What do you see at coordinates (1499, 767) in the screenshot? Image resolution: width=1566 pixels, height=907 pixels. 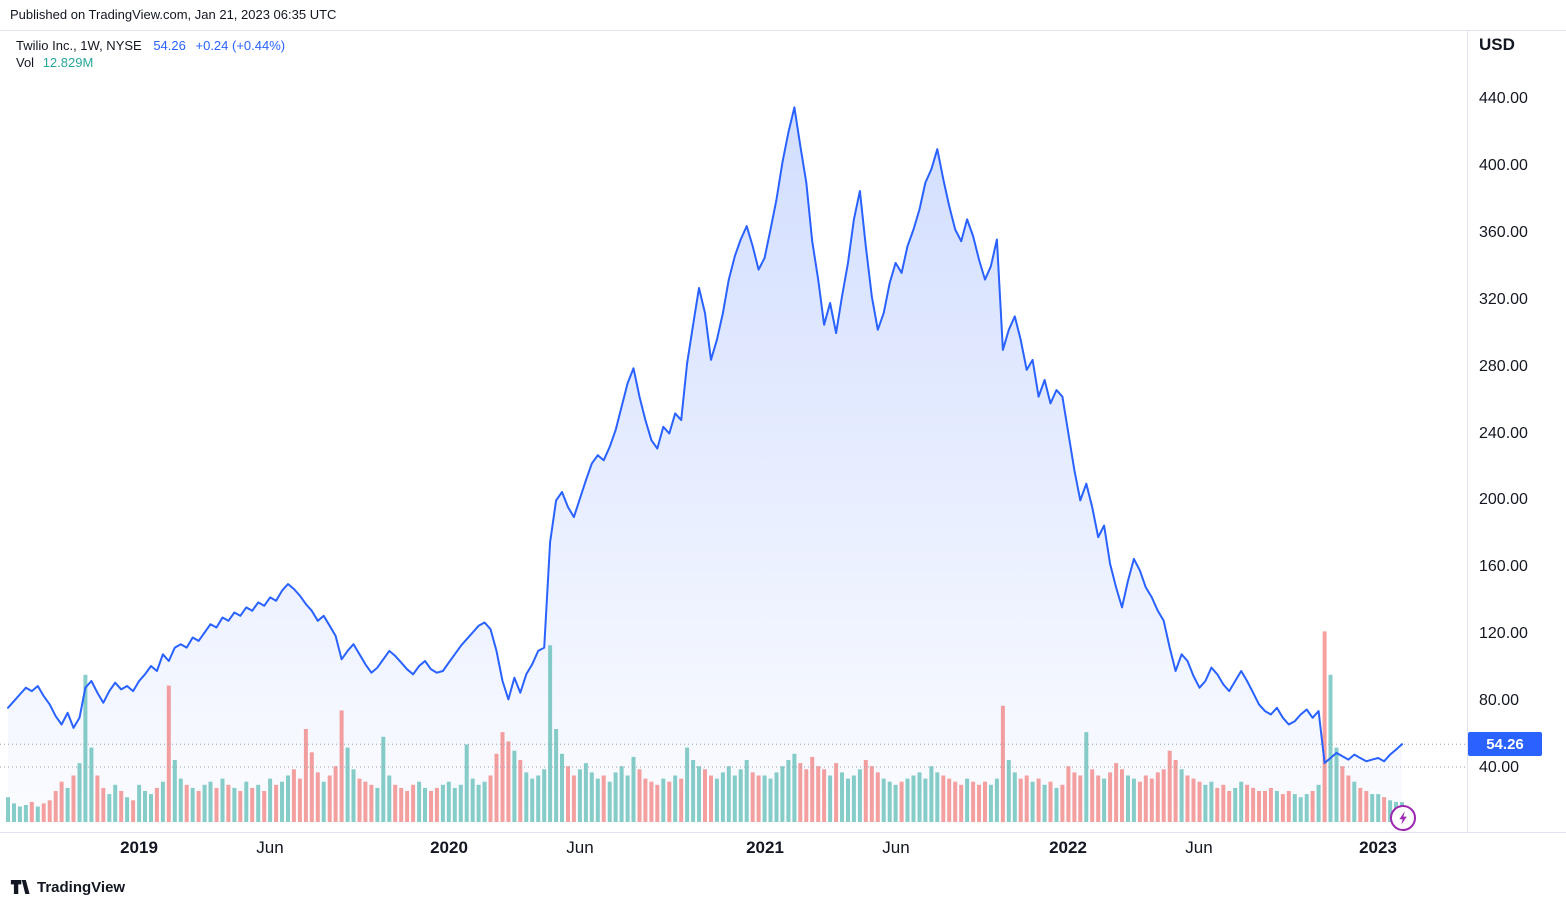 I see `price-tick-label: 40.00` at bounding box center [1499, 767].